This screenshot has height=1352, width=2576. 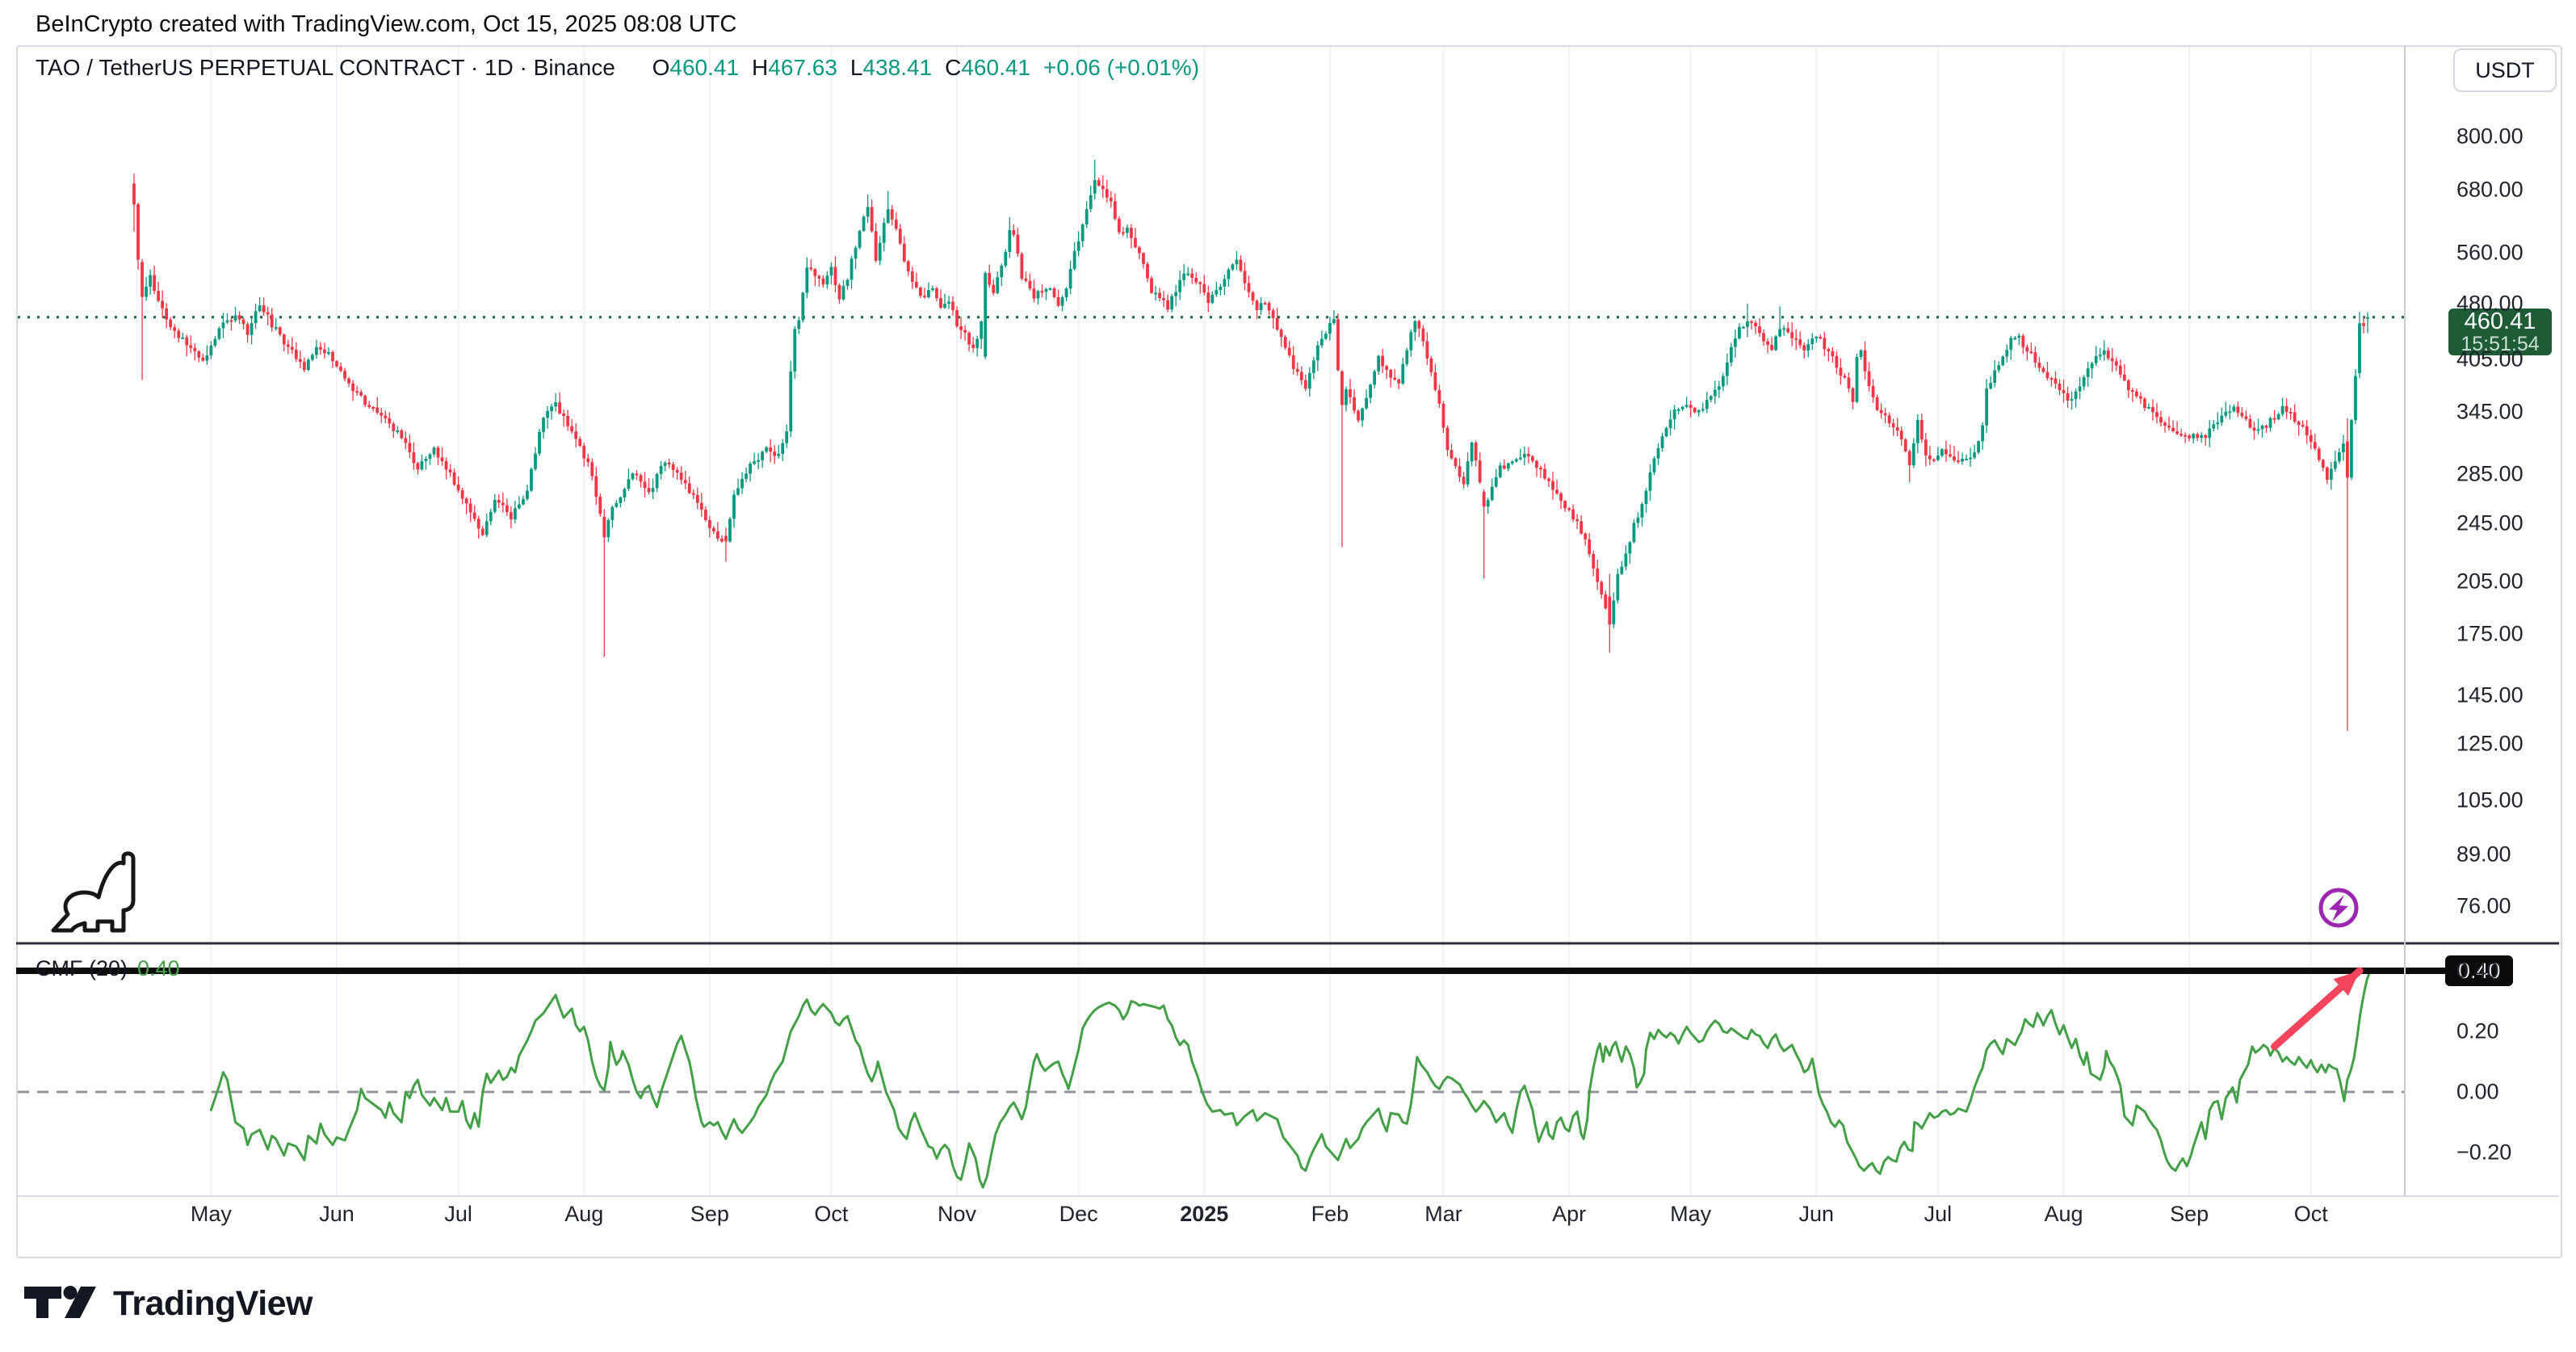 I want to click on indicator-value-badge: 0.40, so click(x=2479, y=970).